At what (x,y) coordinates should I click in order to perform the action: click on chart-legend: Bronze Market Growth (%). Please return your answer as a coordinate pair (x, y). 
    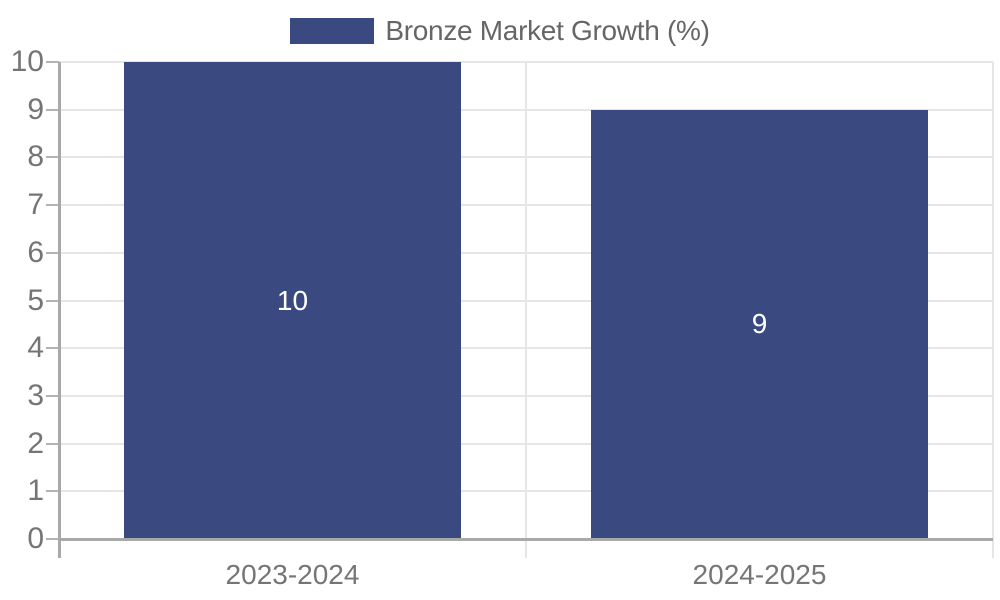
    Looking at the image, I should click on (500, 31).